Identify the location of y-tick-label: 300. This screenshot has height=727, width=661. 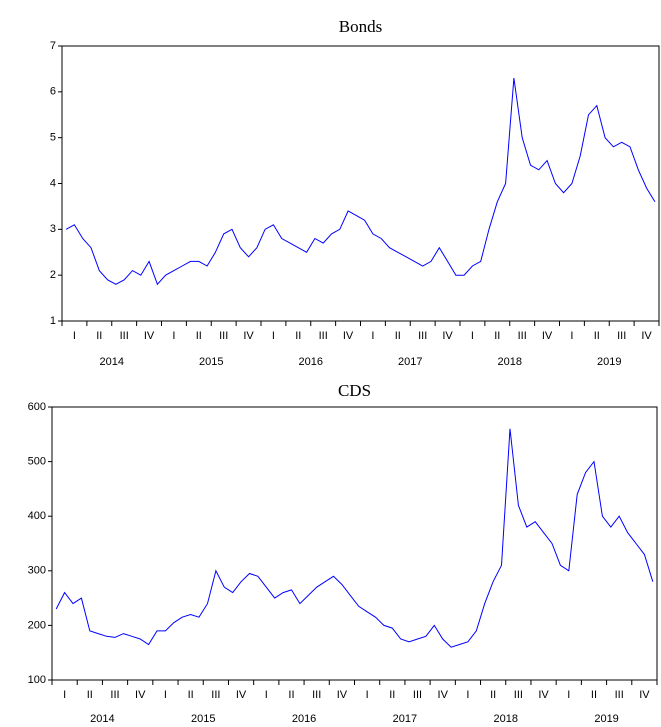
(37, 571).